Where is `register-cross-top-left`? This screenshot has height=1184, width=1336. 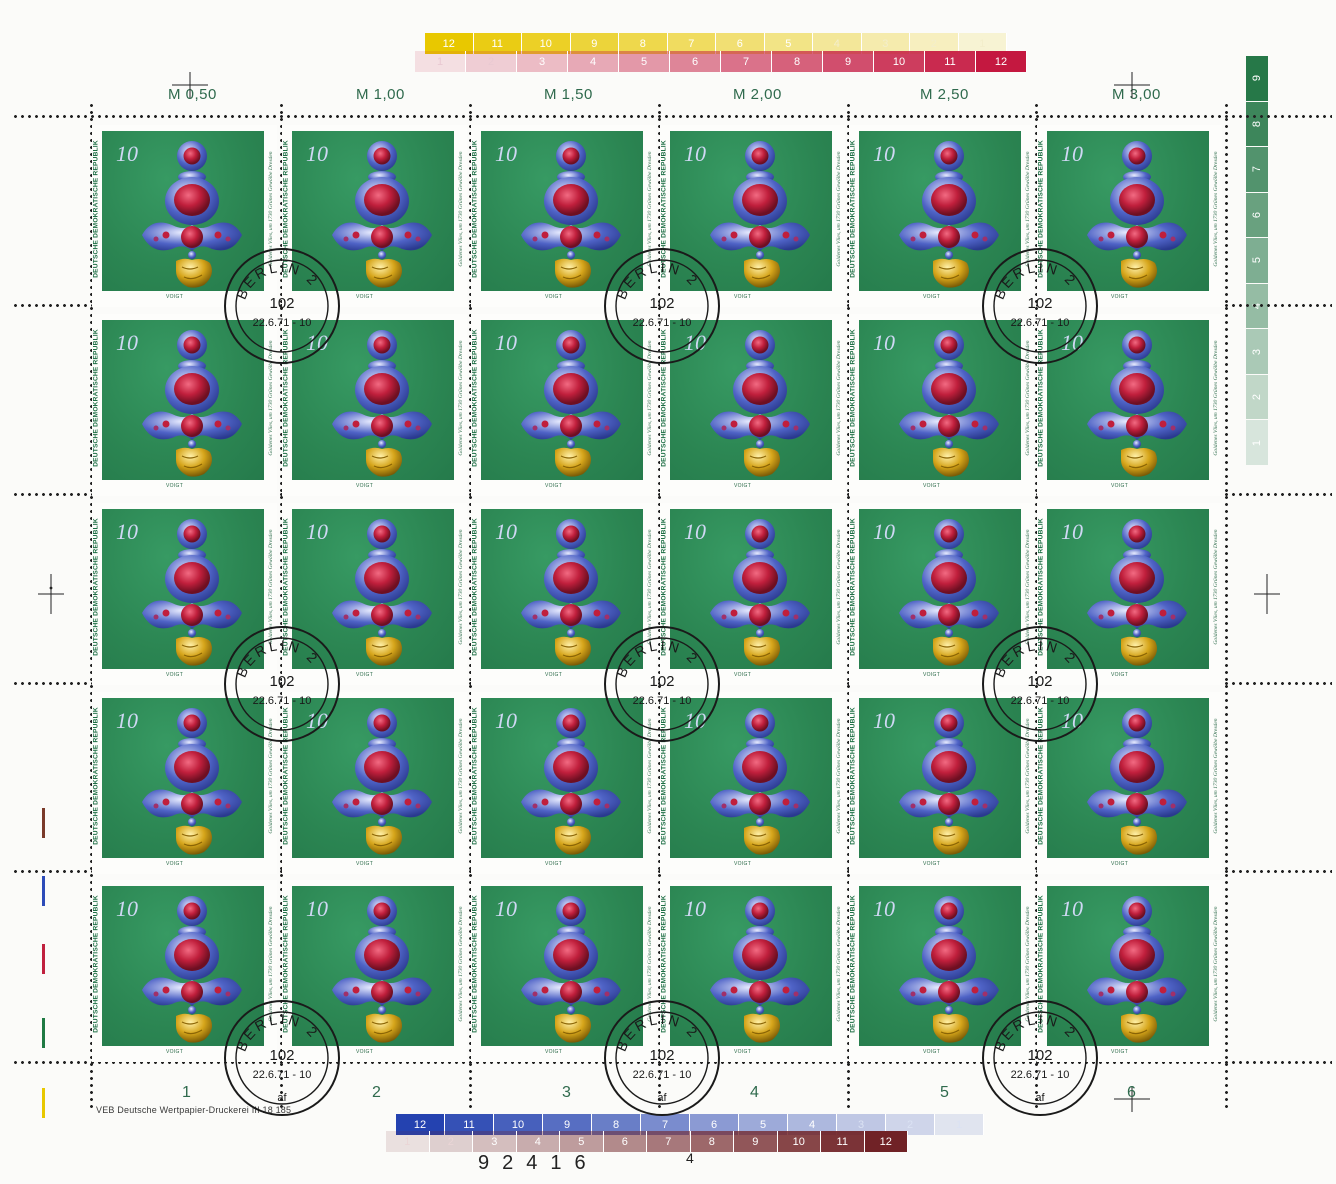
register-cross-top-left is located at coordinates (190, 85).